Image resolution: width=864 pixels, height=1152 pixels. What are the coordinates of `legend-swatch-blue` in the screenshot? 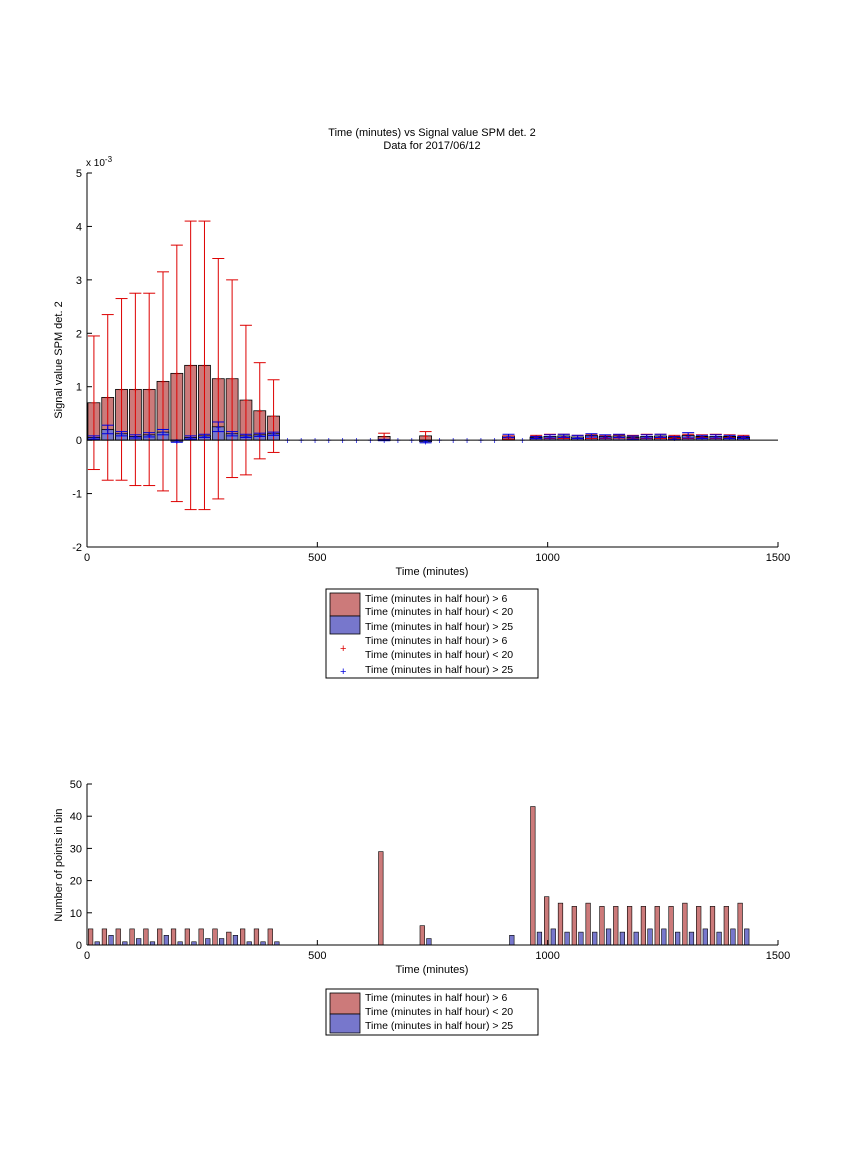 It's located at (345, 625).